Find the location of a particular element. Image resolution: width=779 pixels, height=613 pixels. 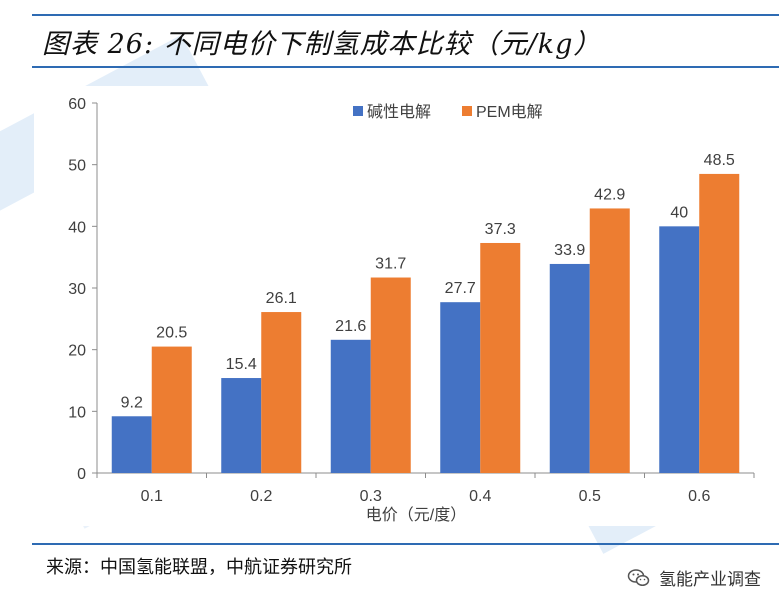

title-rule-top is located at coordinates (405, 15).